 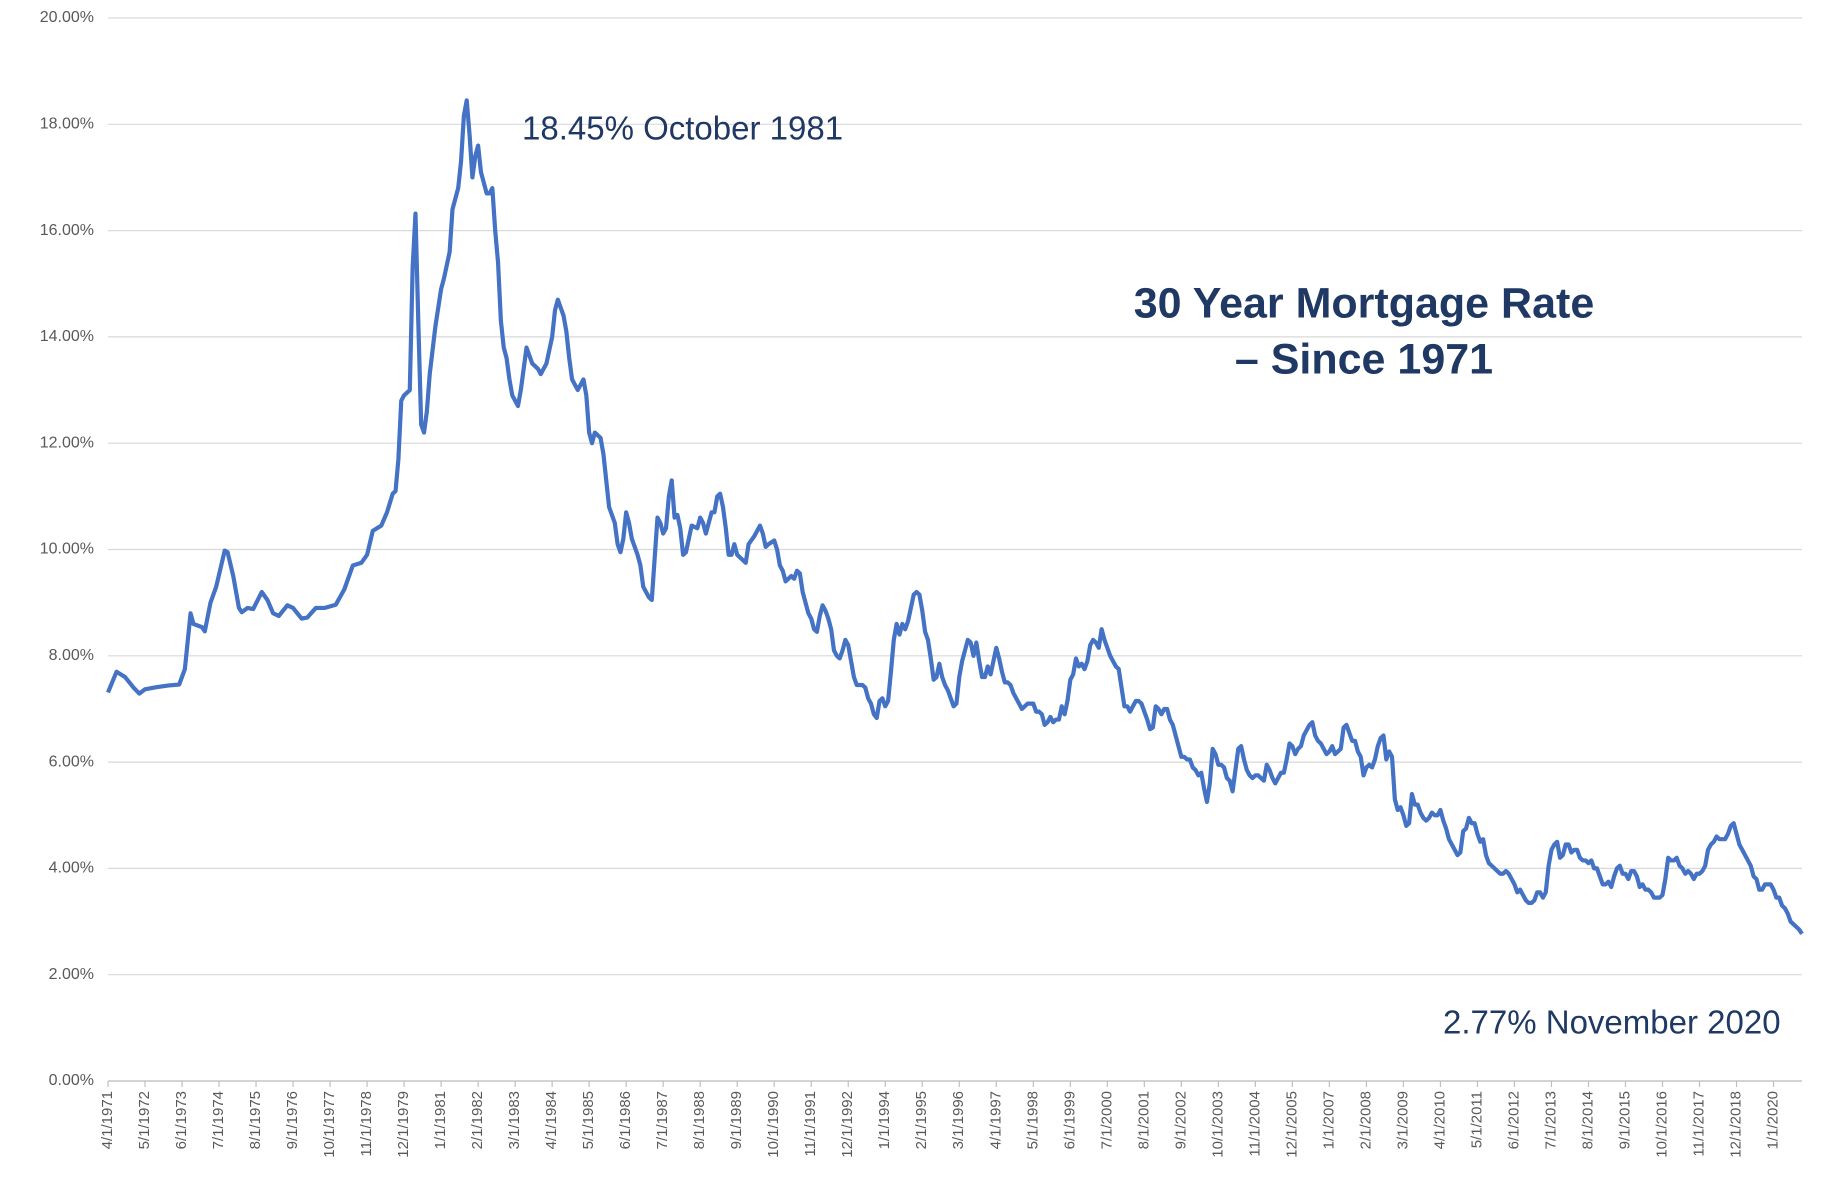 What do you see at coordinates (1587, 1120) in the screenshot?
I see `x-tick-label: 8/1/2014` at bounding box center [1587, 1120].